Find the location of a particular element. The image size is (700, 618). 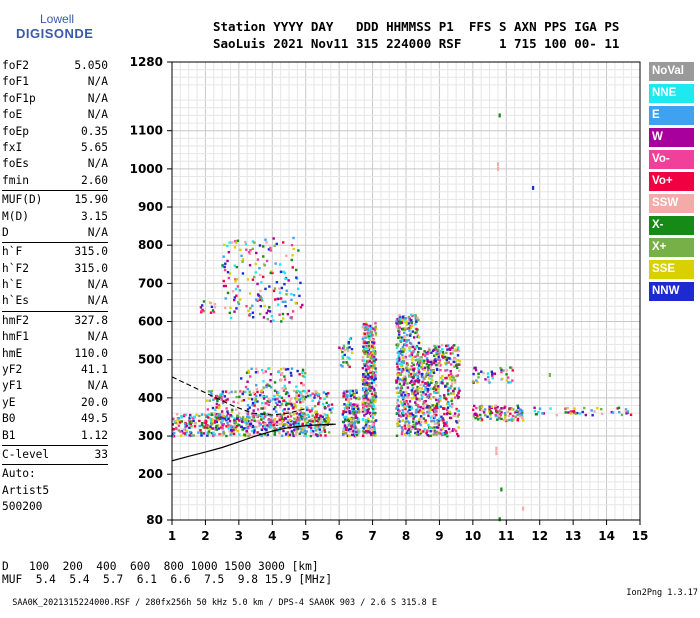

y-tick-label: 900 is located at coordinates (150, 207).